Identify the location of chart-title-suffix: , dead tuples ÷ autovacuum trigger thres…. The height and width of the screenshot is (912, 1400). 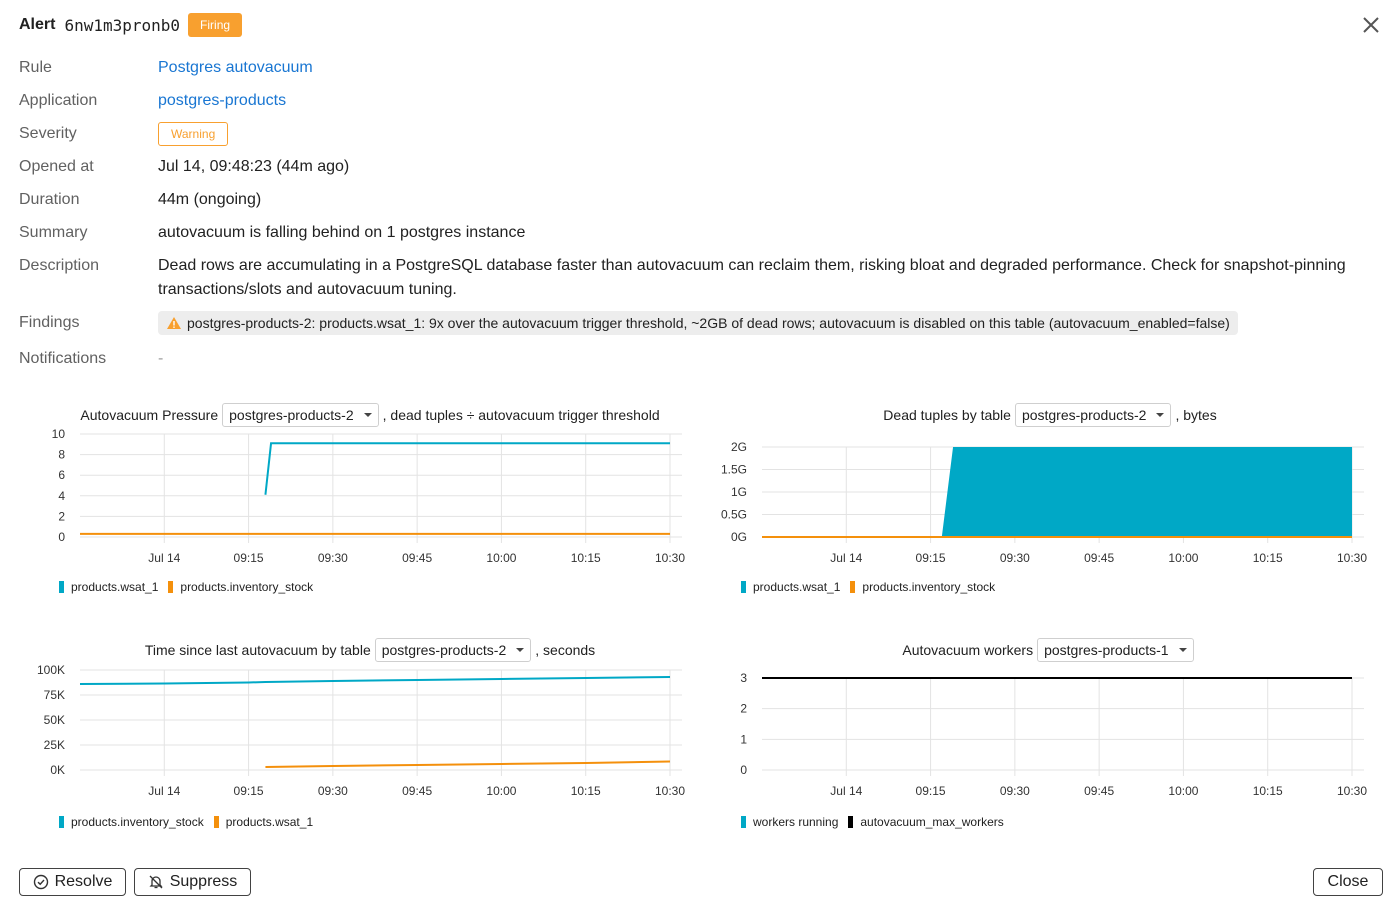
(521, 415).